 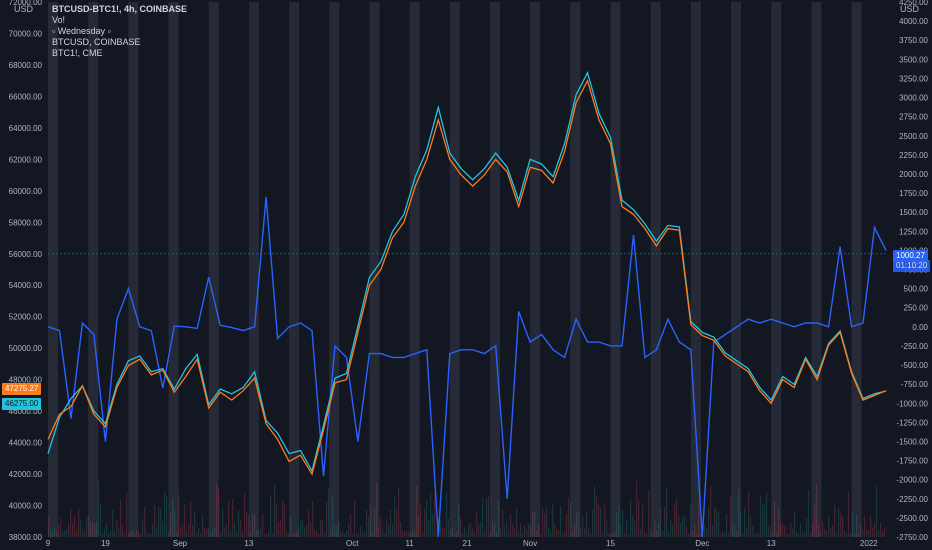 I want to click on right-axis-tick-label: 4250.00, so click(x=913, y=3).